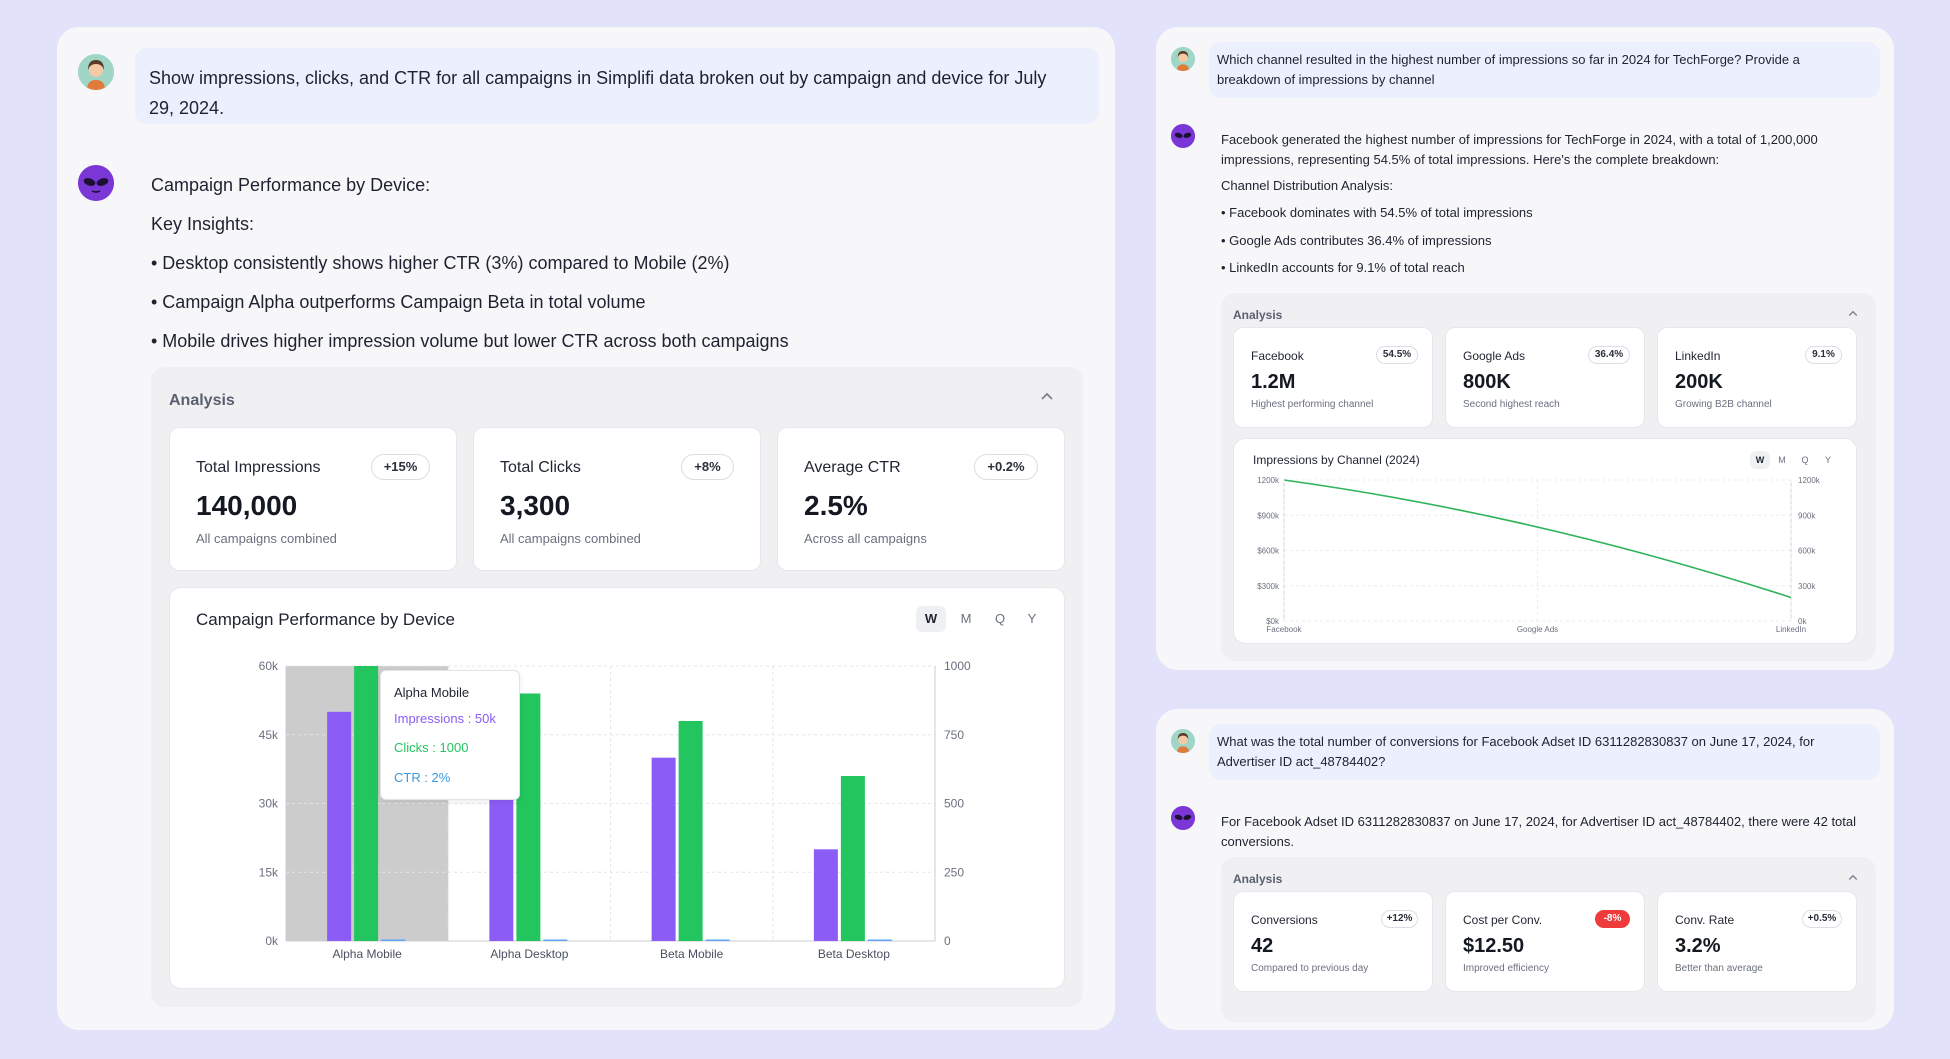  I want to click on x-axis-tick: LinkedIn, so click(1791, 629).